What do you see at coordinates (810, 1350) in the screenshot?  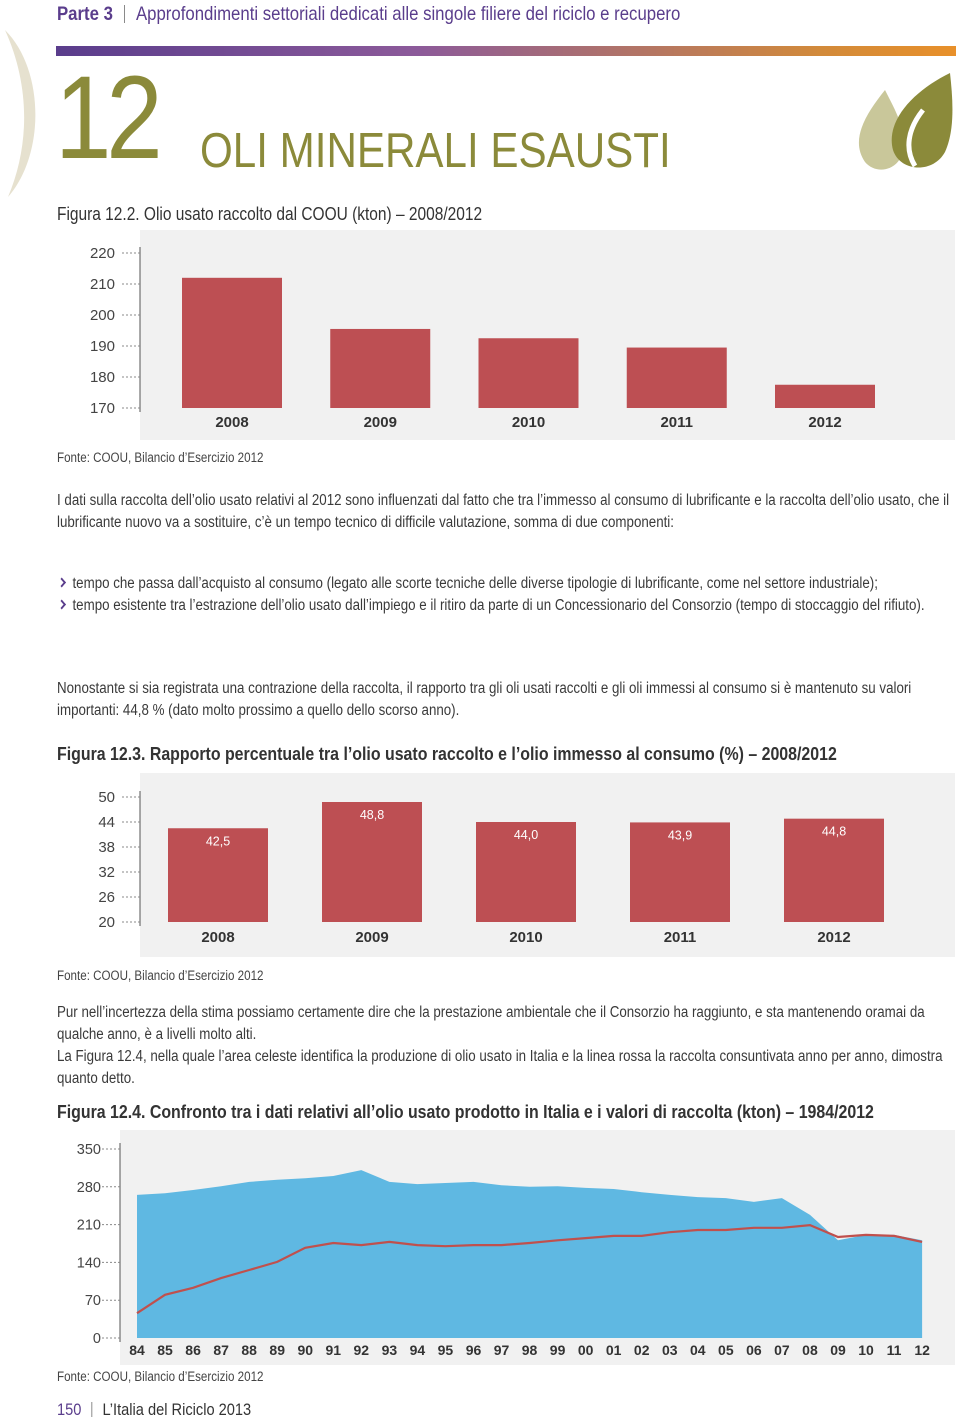 I see `x-tick-label: 08` at bounding box center [810, 1350].